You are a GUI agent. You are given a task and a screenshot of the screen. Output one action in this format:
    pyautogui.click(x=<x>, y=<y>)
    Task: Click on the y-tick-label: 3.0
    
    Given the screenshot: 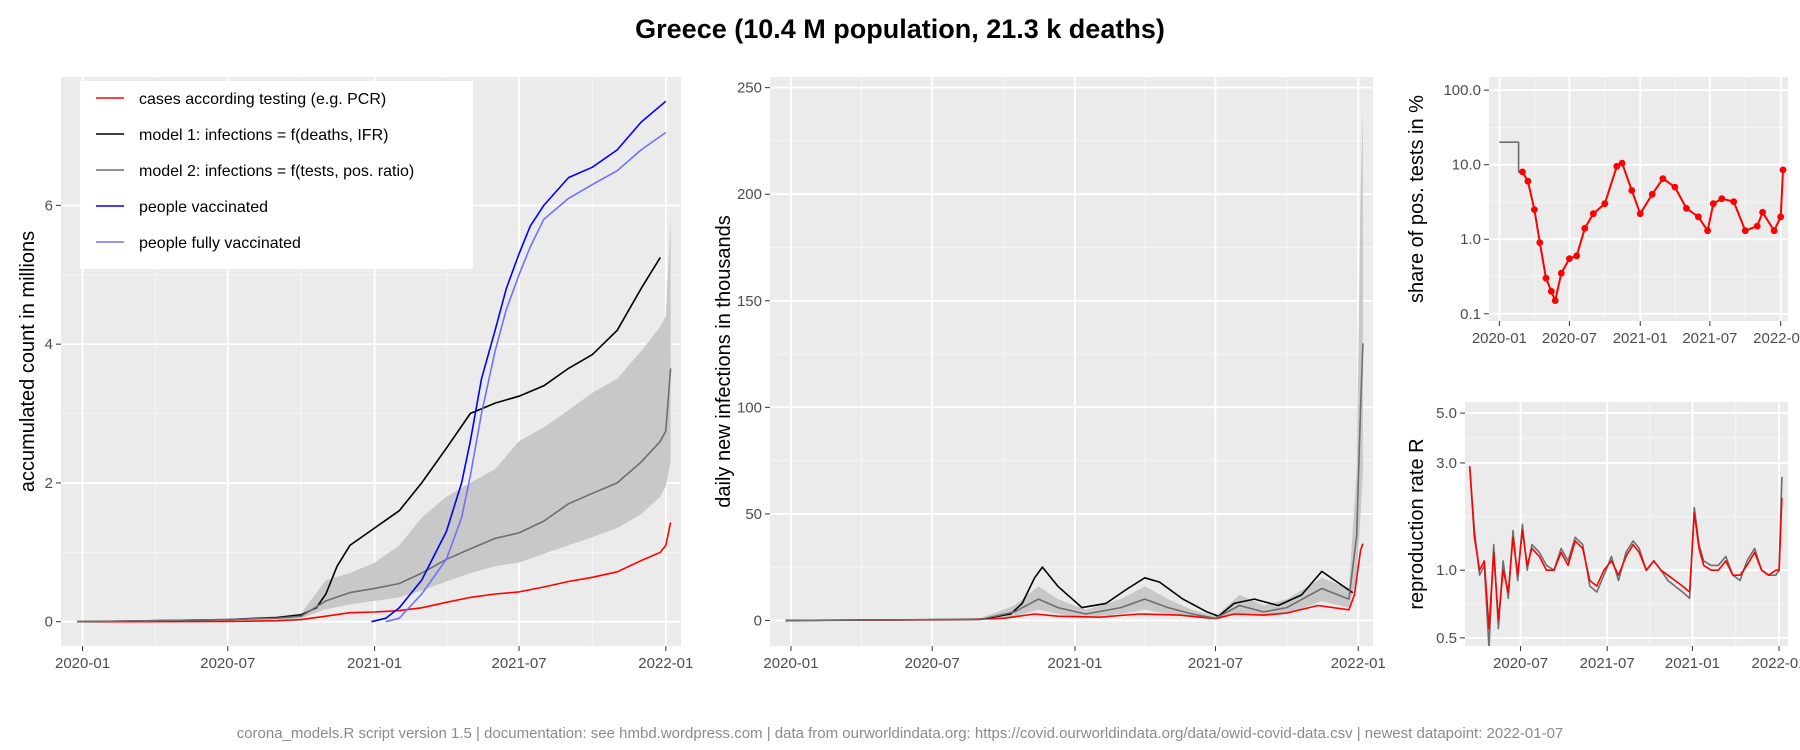 What is the action you would take?
    pyautogui.click(x=1446, y=463)
    